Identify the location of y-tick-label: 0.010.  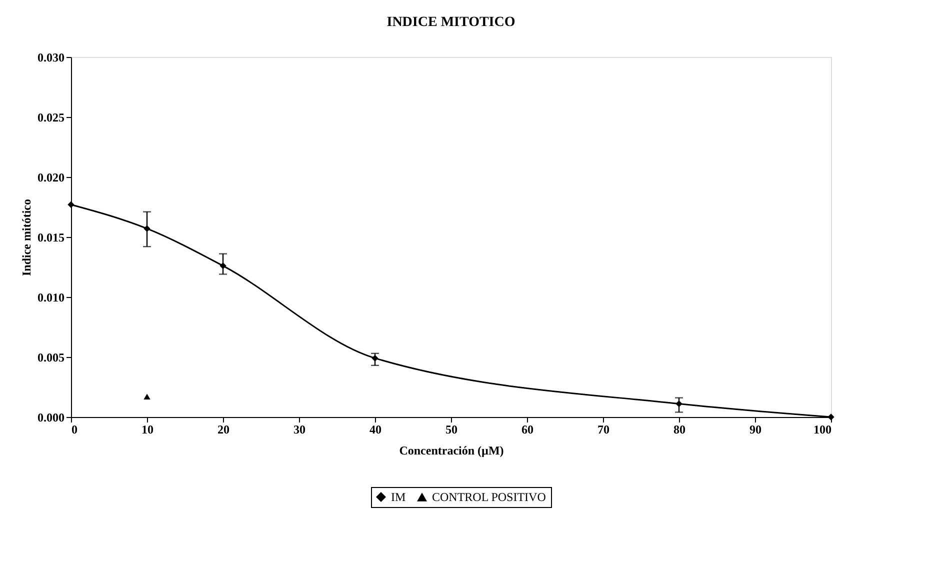
(51, 297).